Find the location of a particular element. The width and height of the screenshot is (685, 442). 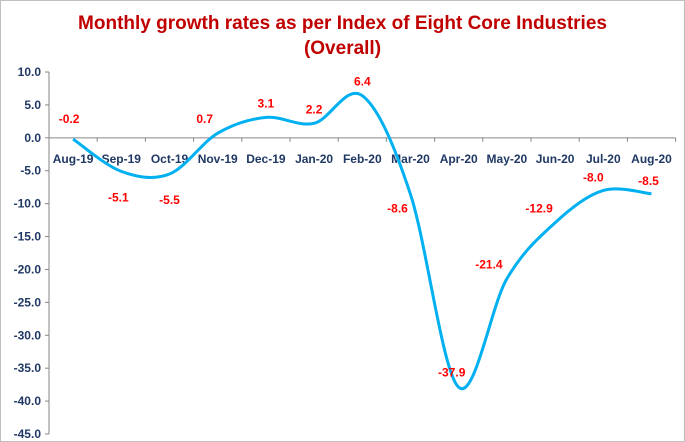

y-tick-label: -15.0 is located at coordinates (28, 237).